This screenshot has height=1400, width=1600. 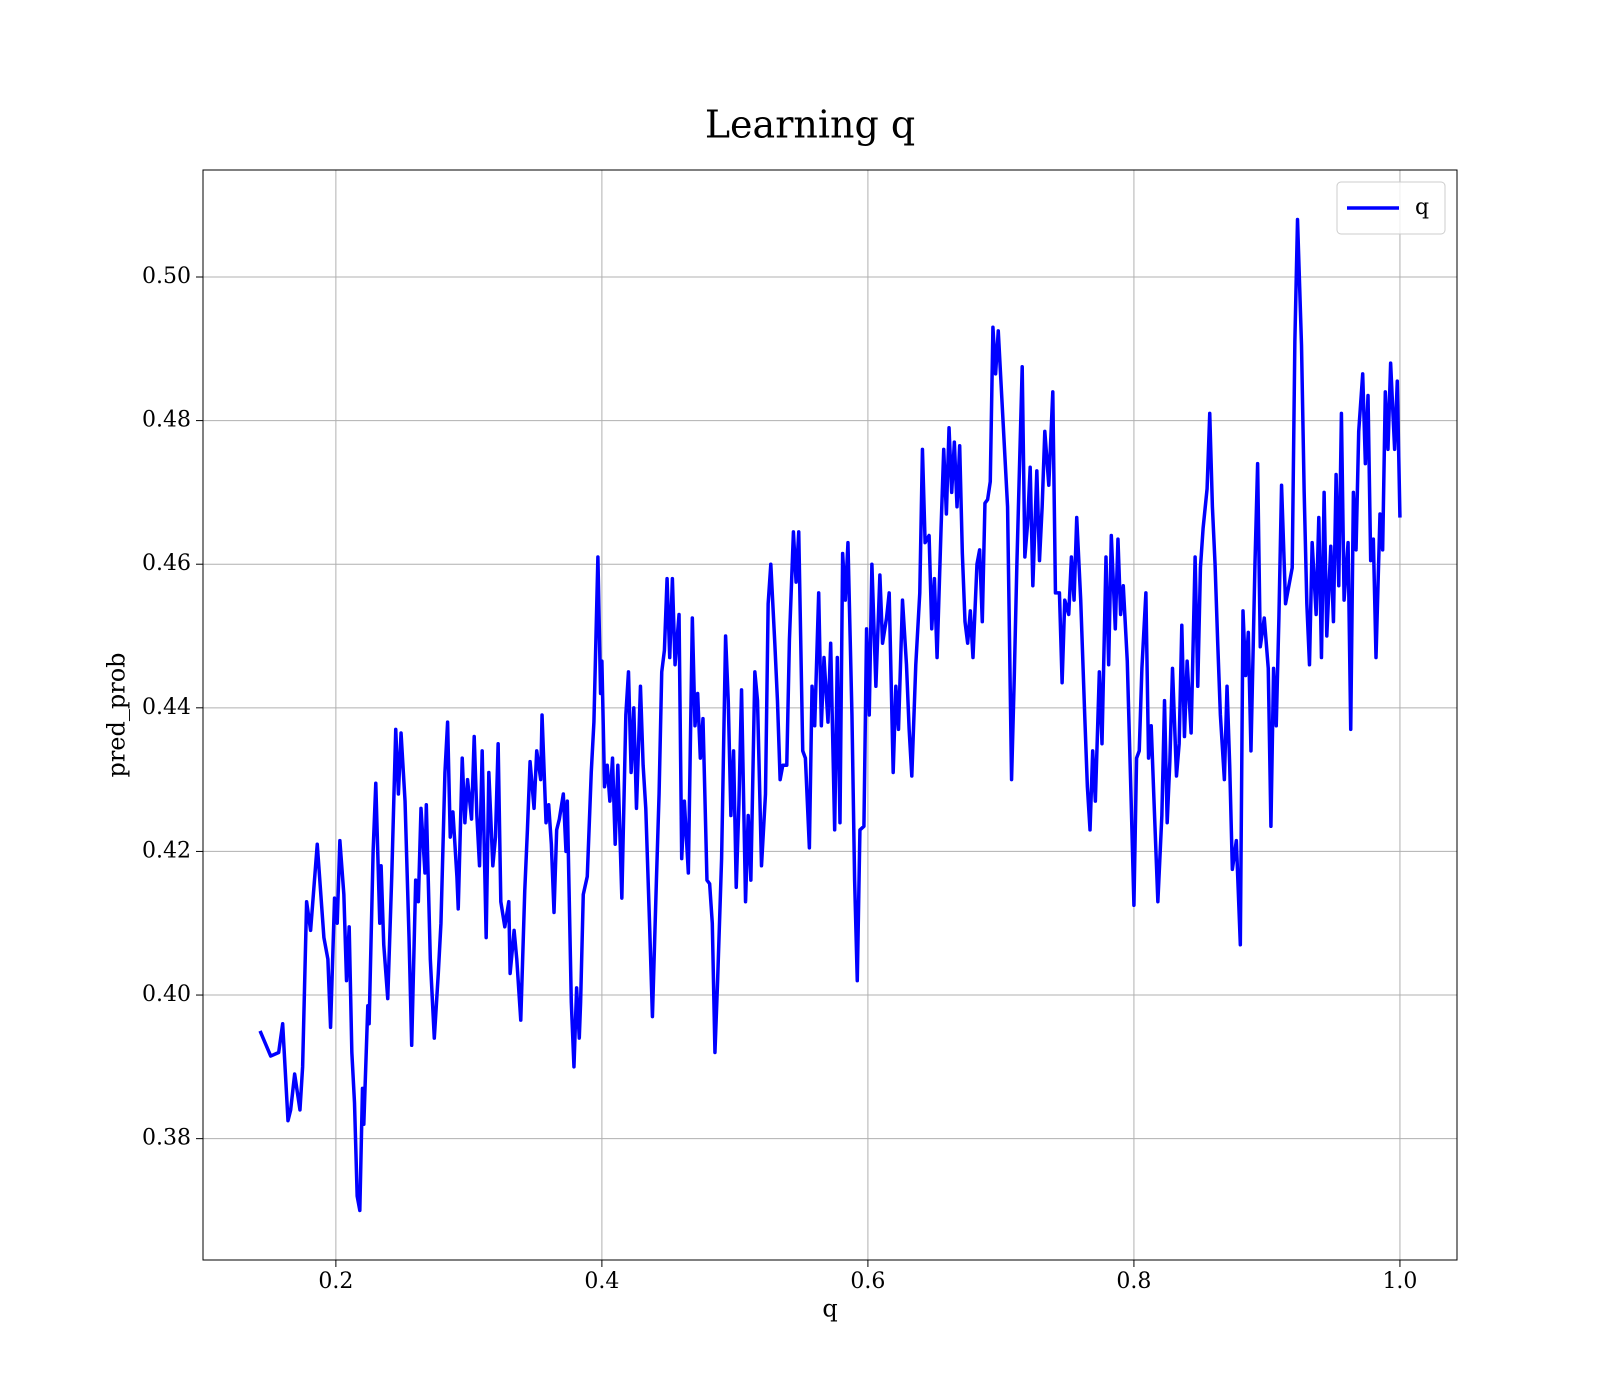 I want to click on x-tick-label: 0.6, so click(x=867, y=1281).